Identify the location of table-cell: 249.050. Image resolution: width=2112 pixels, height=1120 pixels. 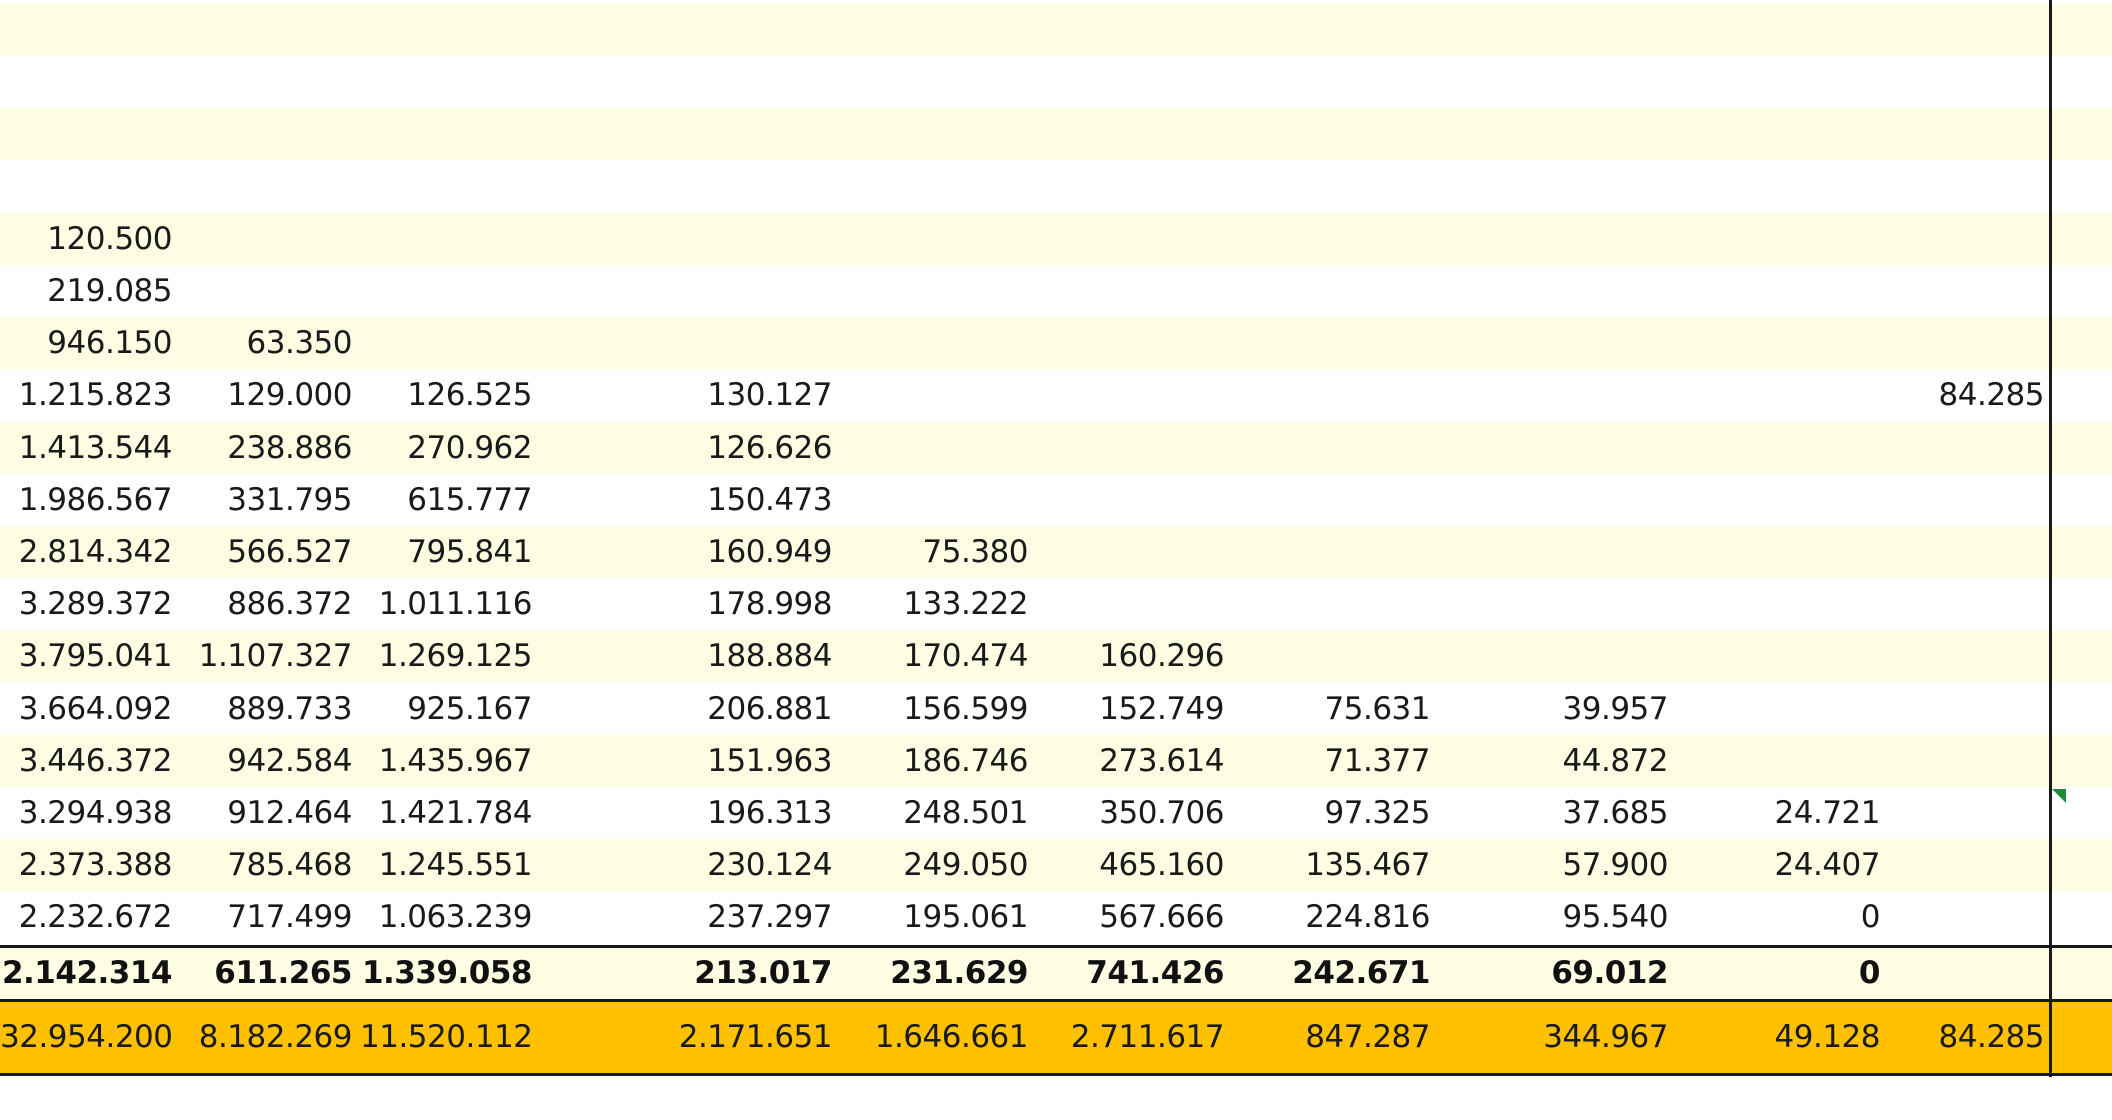
(965, 865).